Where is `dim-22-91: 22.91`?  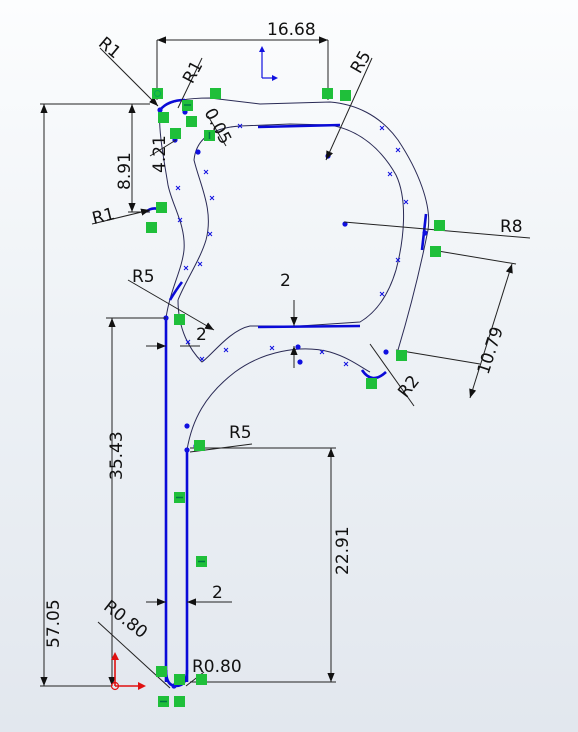
dim-22-91: 22.91 is located at coordinates (343, 550).